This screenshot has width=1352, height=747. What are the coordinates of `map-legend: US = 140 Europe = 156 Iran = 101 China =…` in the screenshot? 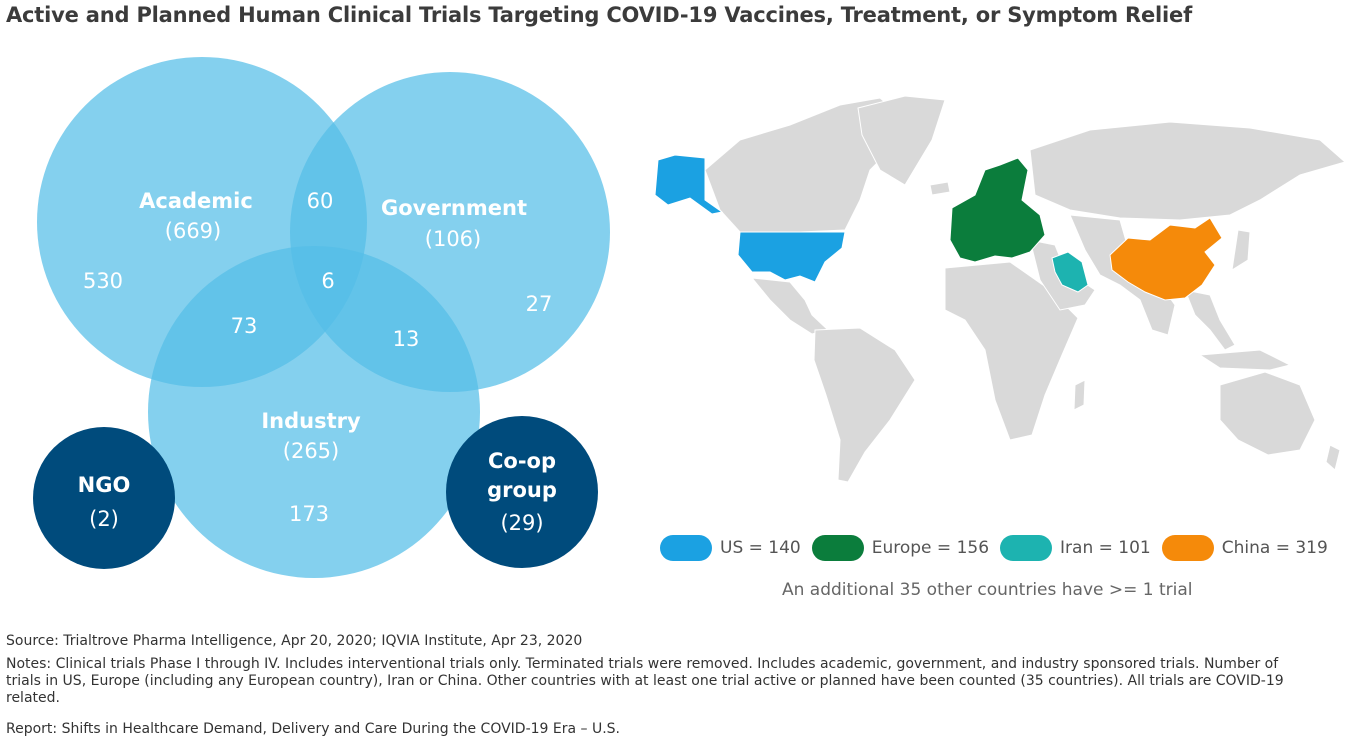 It's located at (999, 548).